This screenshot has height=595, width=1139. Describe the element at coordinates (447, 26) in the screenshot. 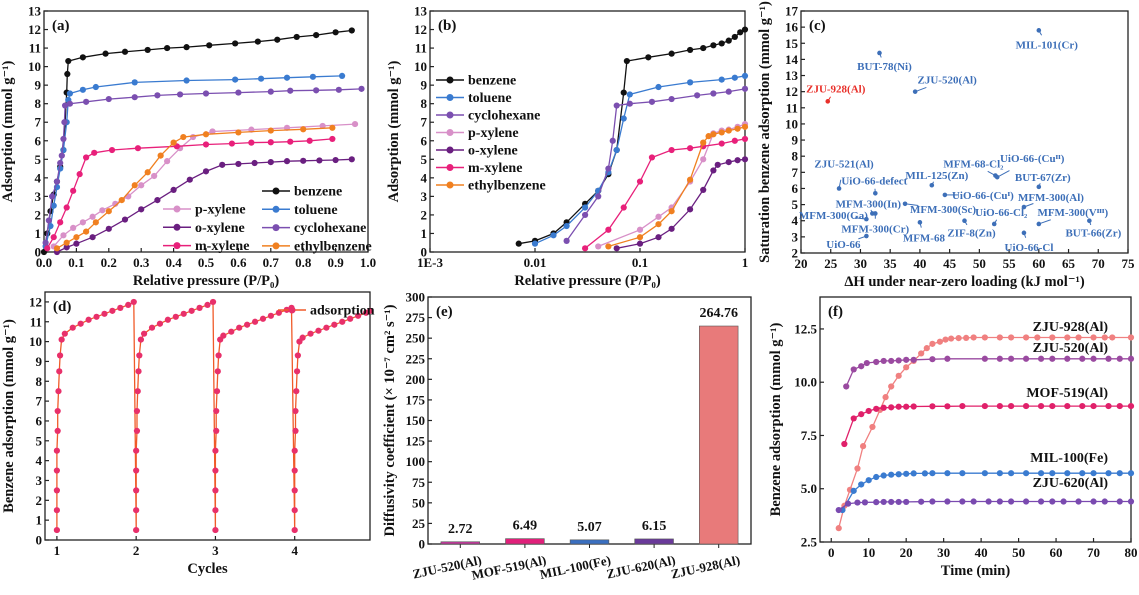

I see `panel-label: (b)` at that location.